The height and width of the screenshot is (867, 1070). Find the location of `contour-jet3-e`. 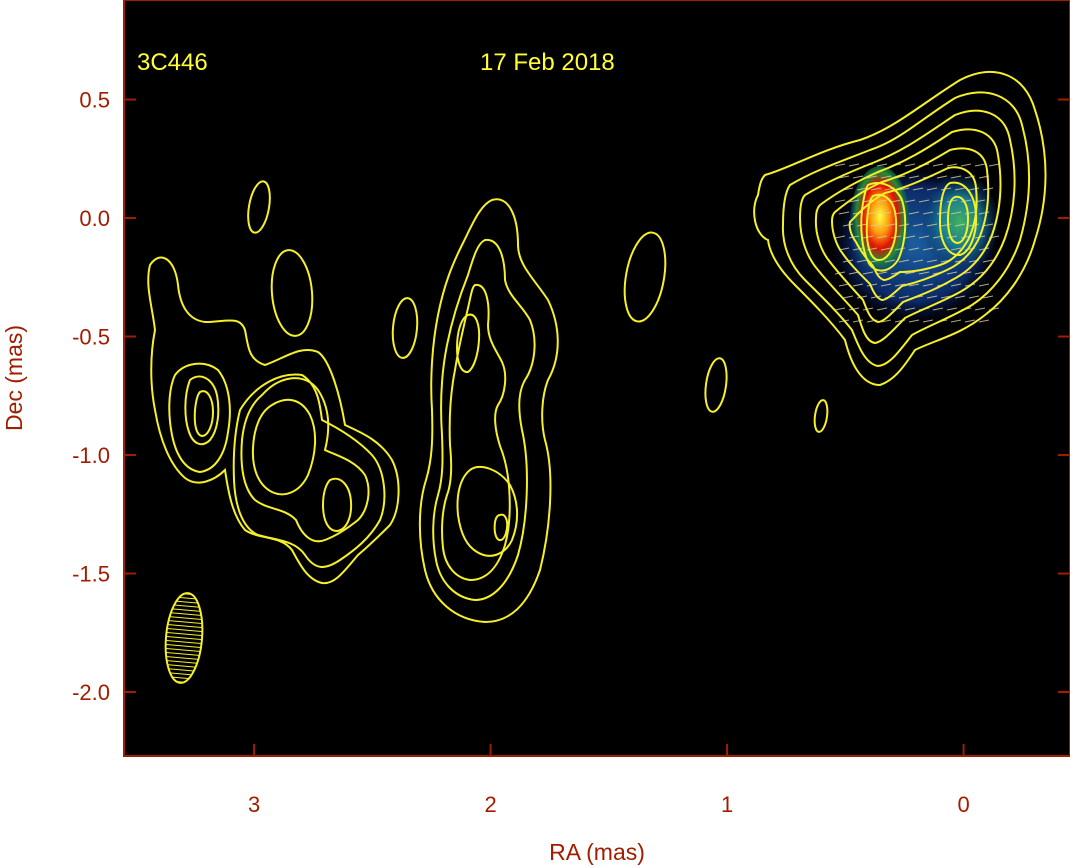

contour-jet3-e is located at coordinates (283, 447).